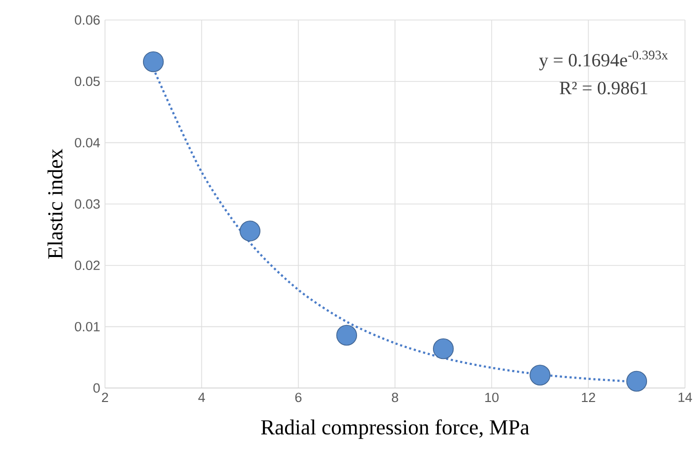 This screenshot has height=465, width=699. What do you see at coordinates (589, 397) in the screenshot?
I see `x-tick-label: 12` at bounding box center [589, 397].